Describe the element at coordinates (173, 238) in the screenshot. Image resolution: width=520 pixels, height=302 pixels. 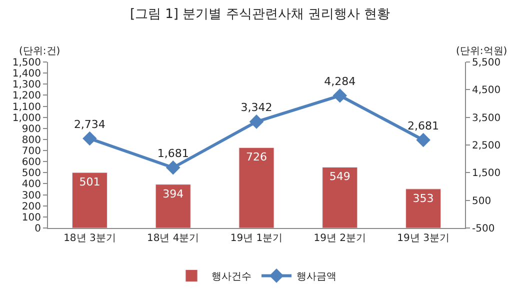
I see `x-tick-label: 18년 4분기` at that location.